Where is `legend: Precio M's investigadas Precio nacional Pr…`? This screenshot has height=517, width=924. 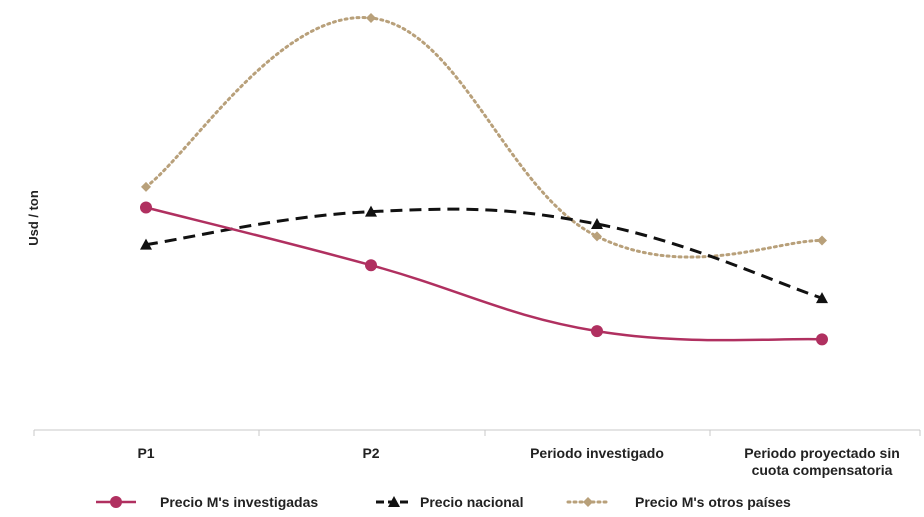 legend: Precio M's investigadas Precio nacional Pr… is located at coordinates (443, 502).